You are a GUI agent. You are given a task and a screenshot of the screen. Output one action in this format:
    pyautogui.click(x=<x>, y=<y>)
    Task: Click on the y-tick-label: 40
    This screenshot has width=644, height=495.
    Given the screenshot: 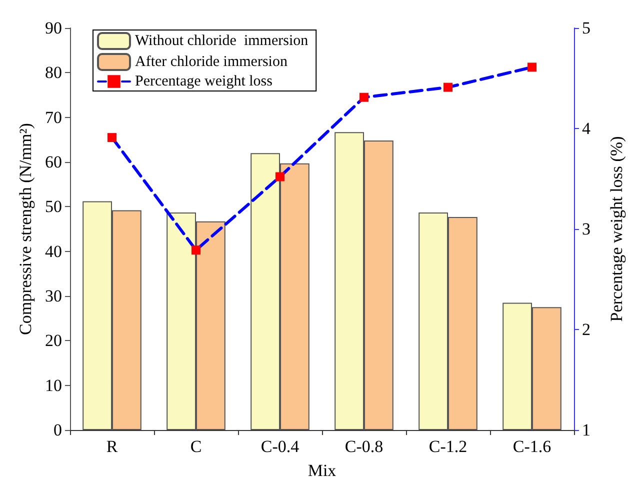 What is the action you would take?
    pyautogui.click(x=53, y=251)
    